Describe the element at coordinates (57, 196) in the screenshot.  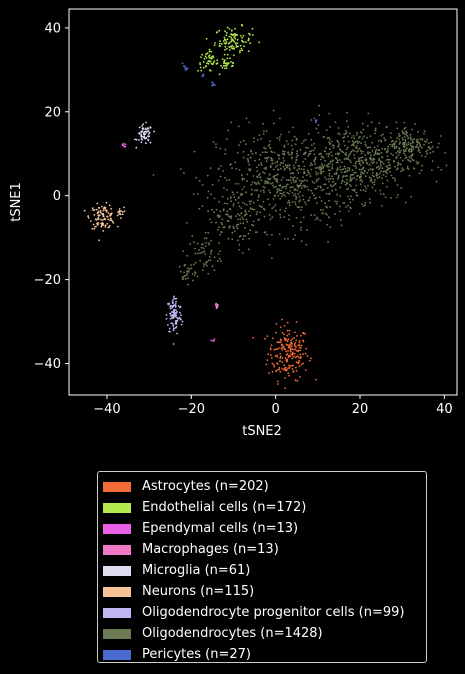
I see `y-tick-label: 0` at that location.